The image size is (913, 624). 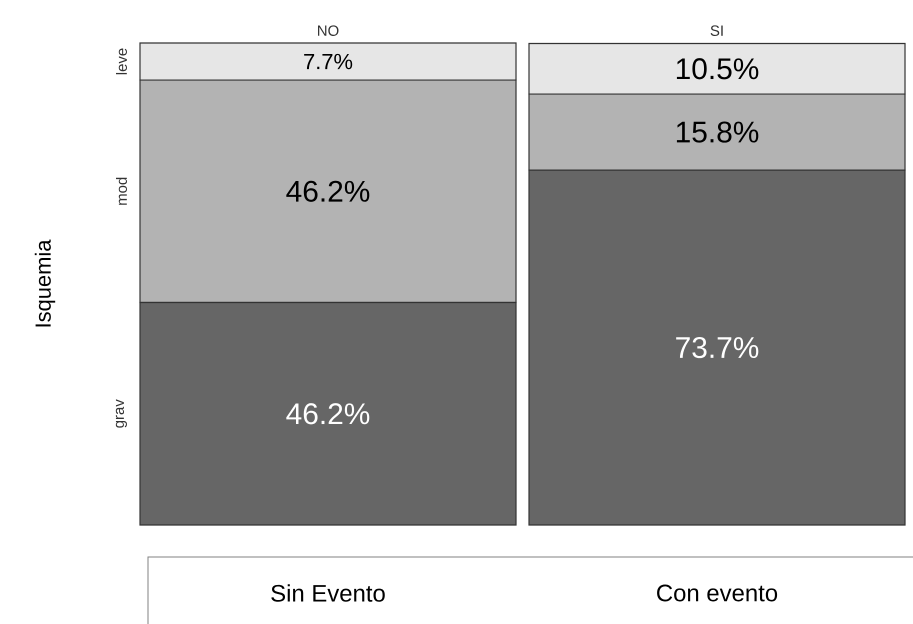 What do you see at coordinates (328, 62) in the screenshot?
I see `data-label: 7.7%` at bounding box center [328, 62].